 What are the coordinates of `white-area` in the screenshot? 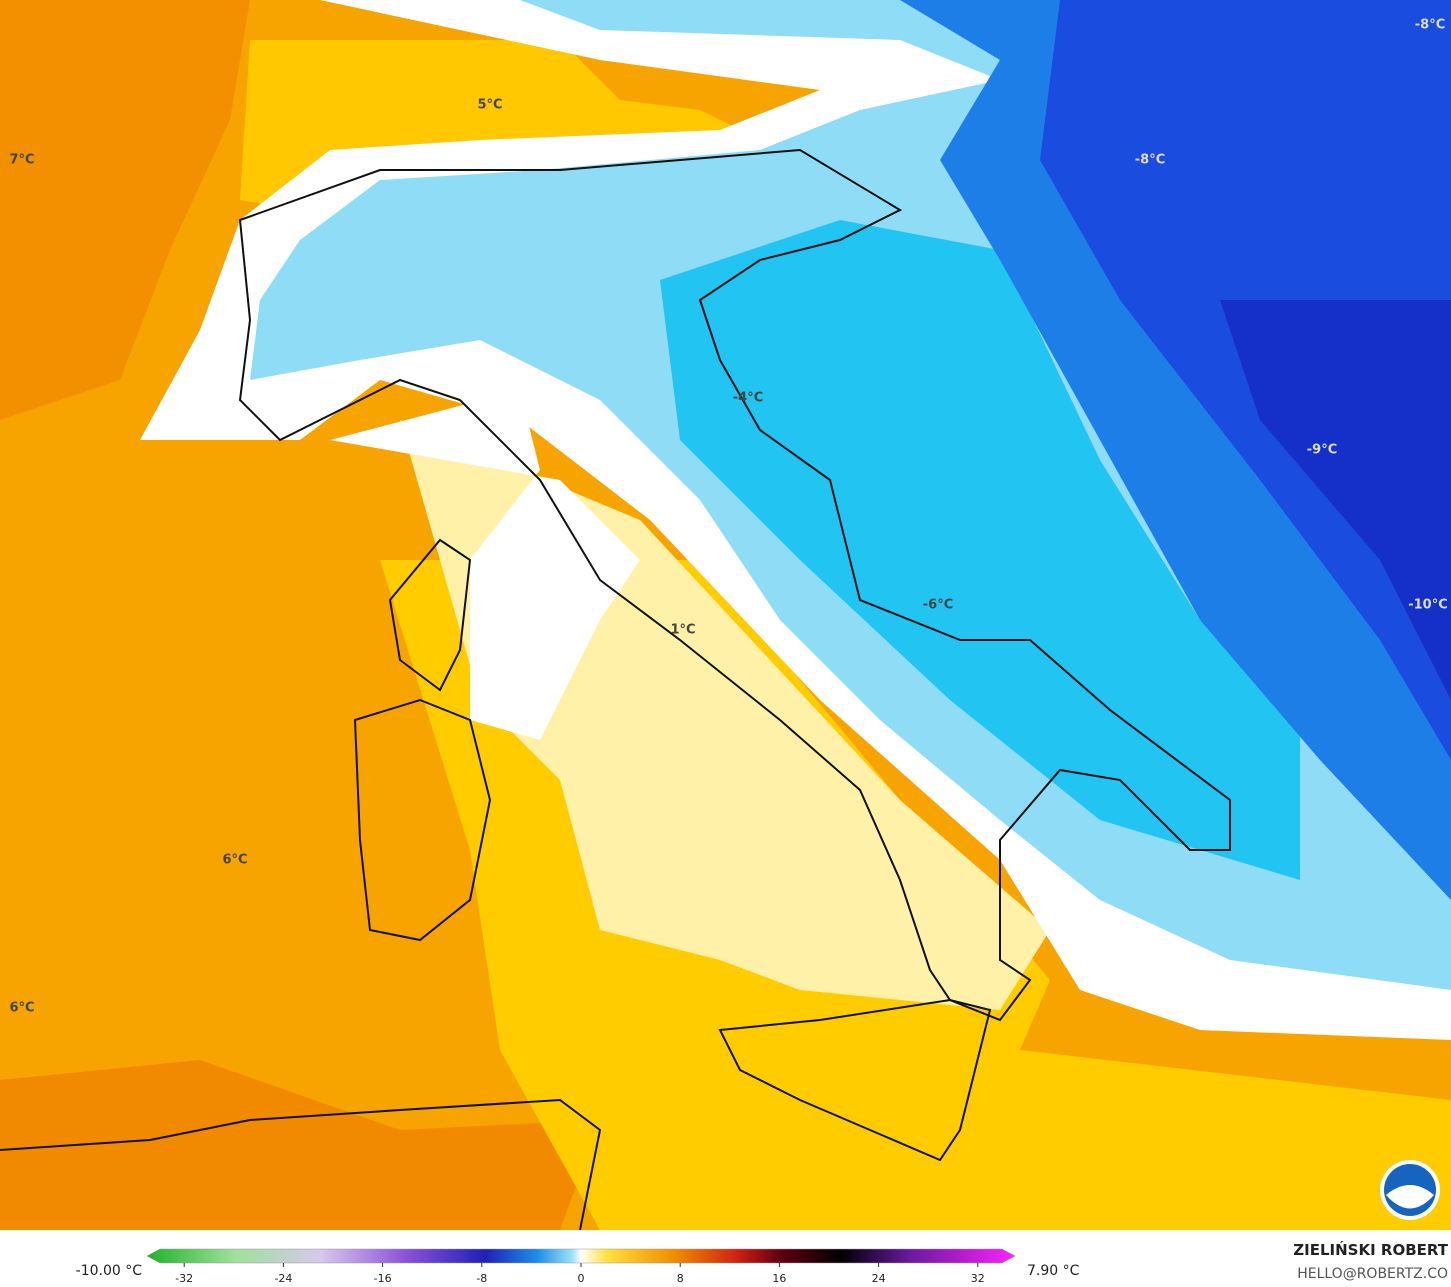 It's located at (485, 565).